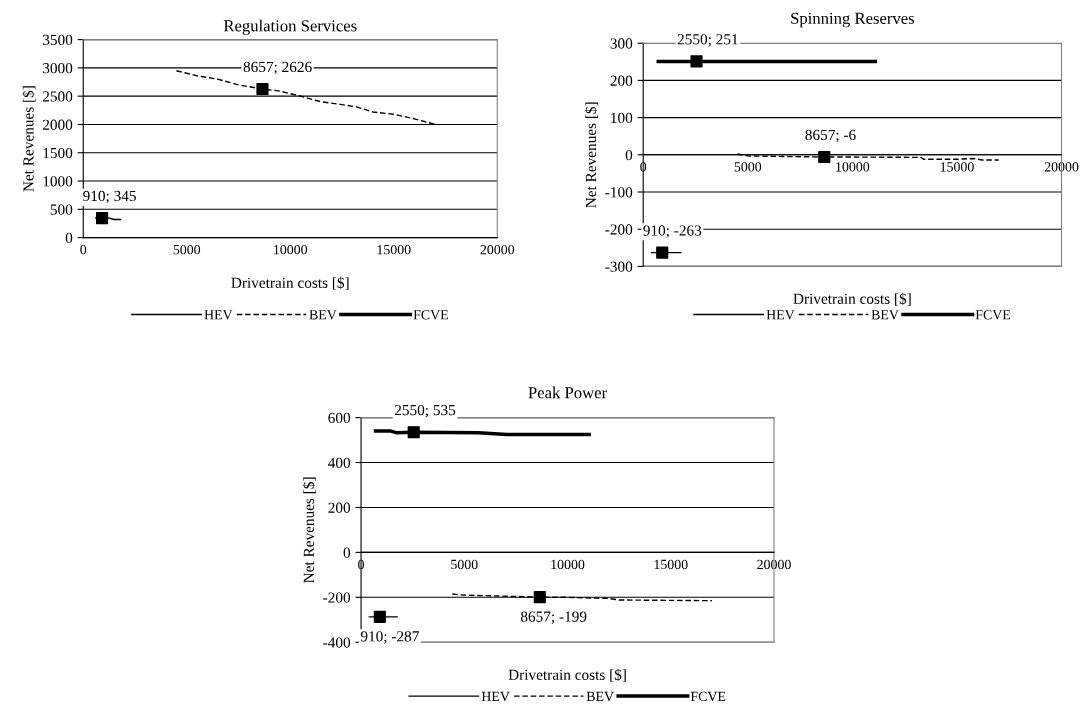 This screenshot has width=1081, height=720. Describe the element at coordinates (290, 27) in the screenshot. I see `chart-title: Regulation Services` at that location.